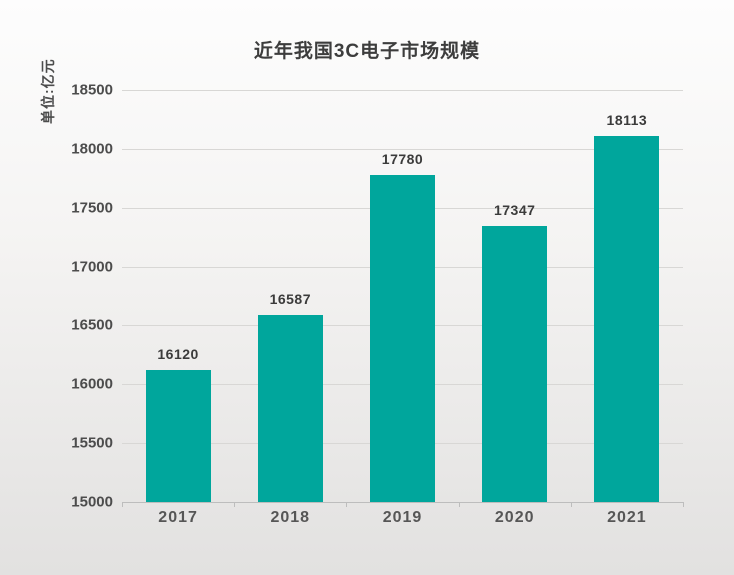 This screenshot has height=575, width=734. What do you see at coordinates (627, 119) in the screenshot?
I see `bar-value-label: 18113` at bounding box center [627, 119].